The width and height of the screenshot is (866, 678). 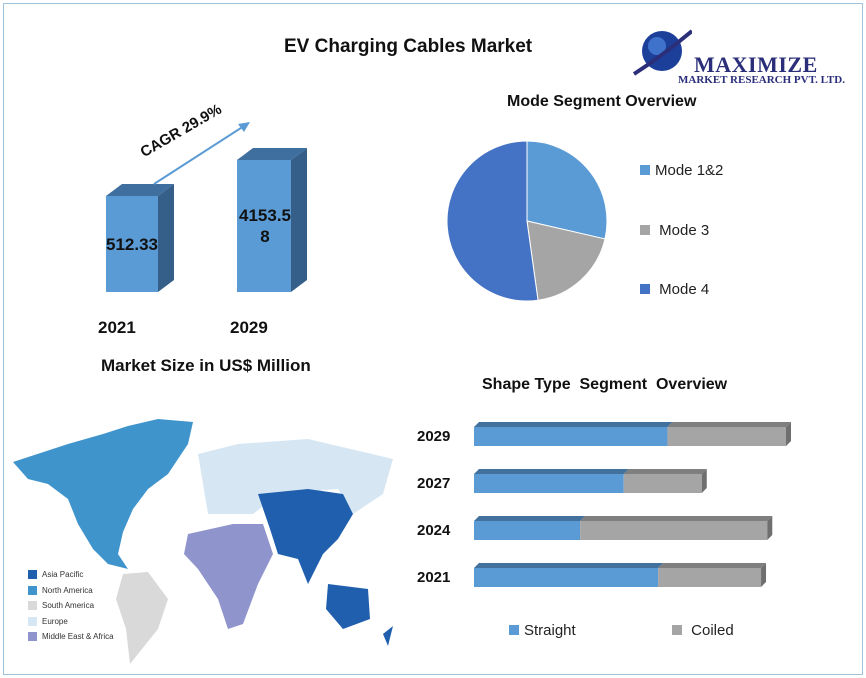 I want to click on bar-side-2024, so click(x=770, y=528).